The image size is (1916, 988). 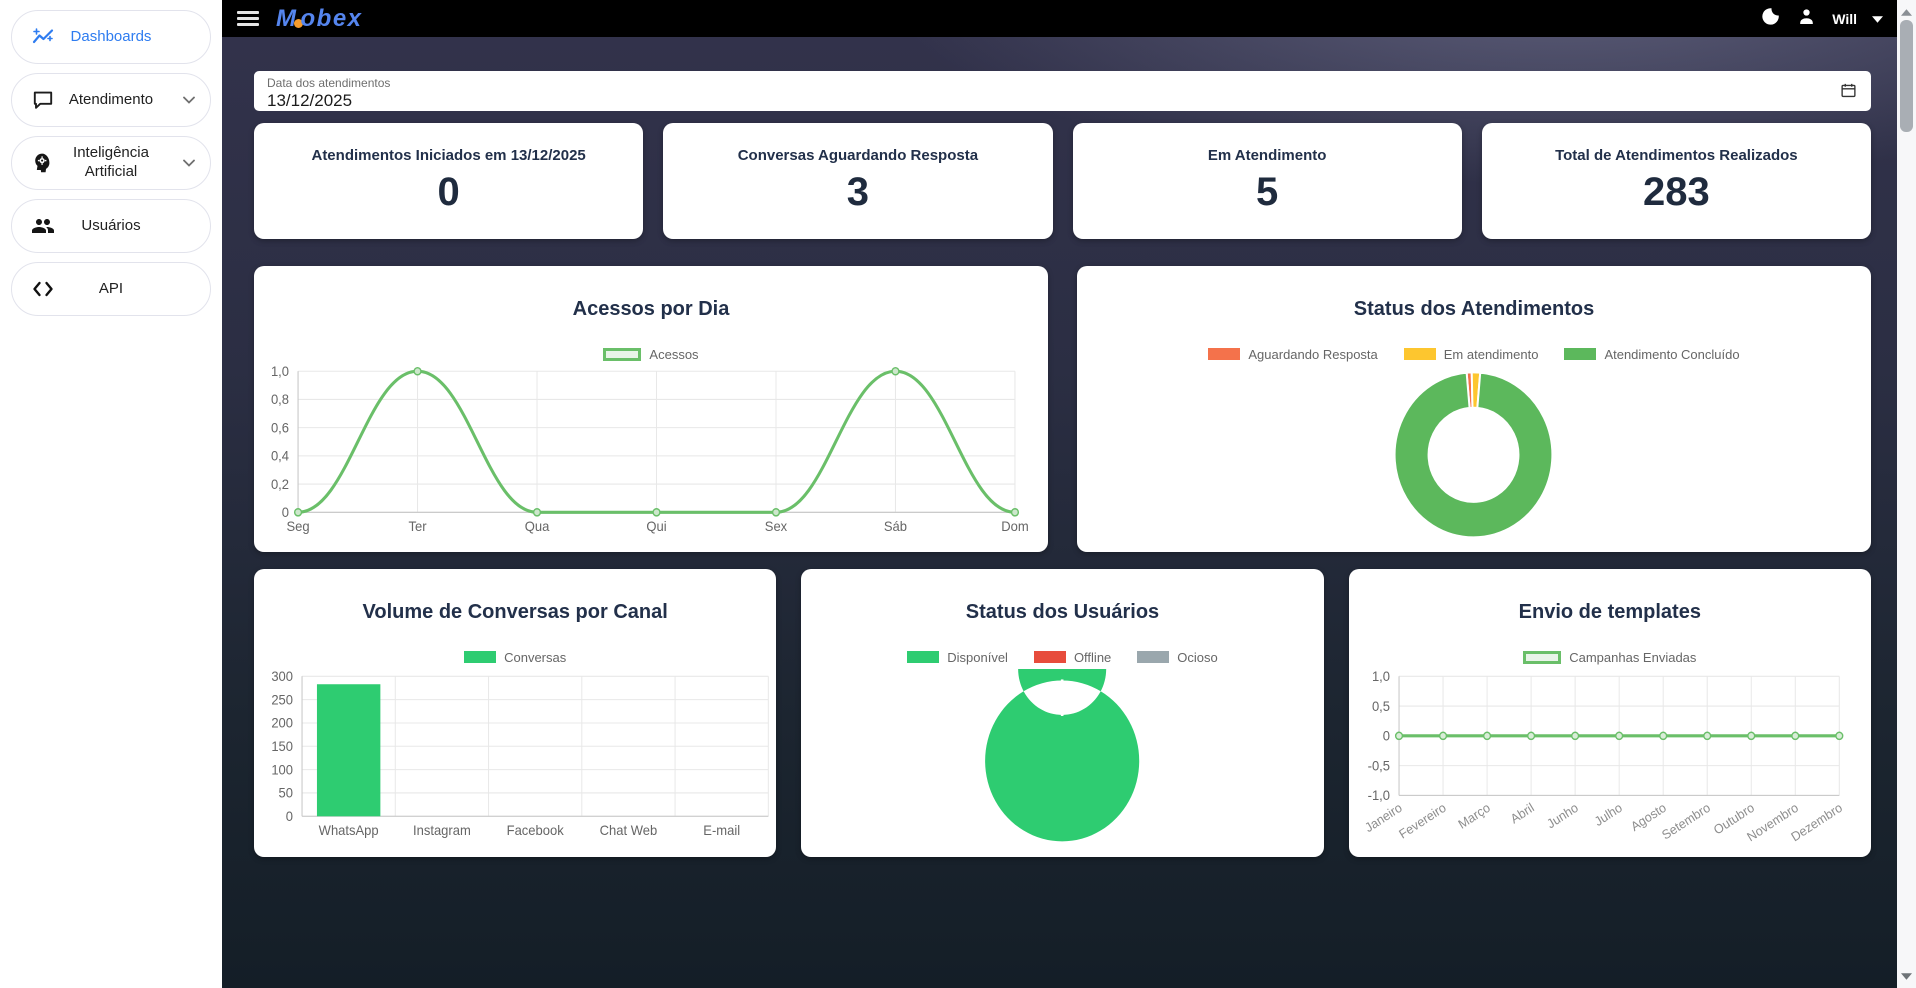 What do you see at coordinates (298, 23) in the screenshot?
I see `brand-logo-dot` at bounding box center [298, 23].